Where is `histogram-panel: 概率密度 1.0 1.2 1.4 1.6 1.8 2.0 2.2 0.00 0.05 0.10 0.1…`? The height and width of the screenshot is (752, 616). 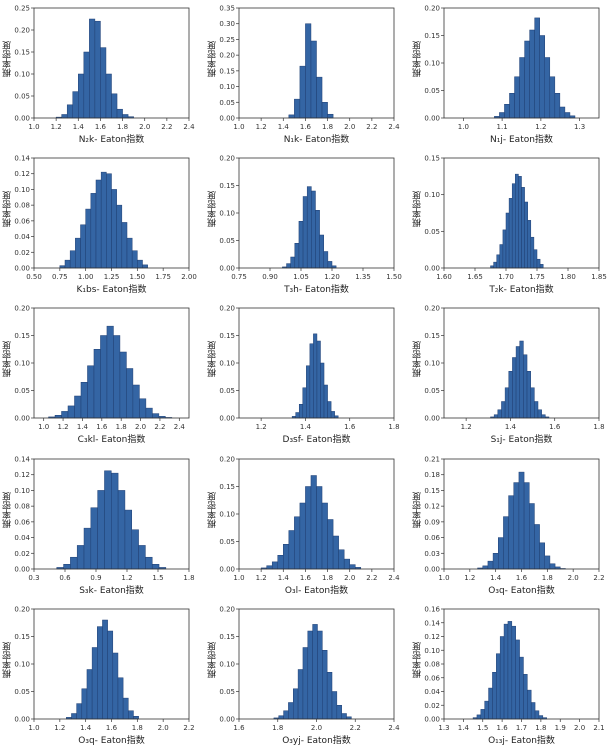 histogram-panel: 概率密度 1.0 1.2 1.4 1.6 1.8 2.0 2.2 0.00 0.05 0.10 0.1… is located at coordinates (102, 676).